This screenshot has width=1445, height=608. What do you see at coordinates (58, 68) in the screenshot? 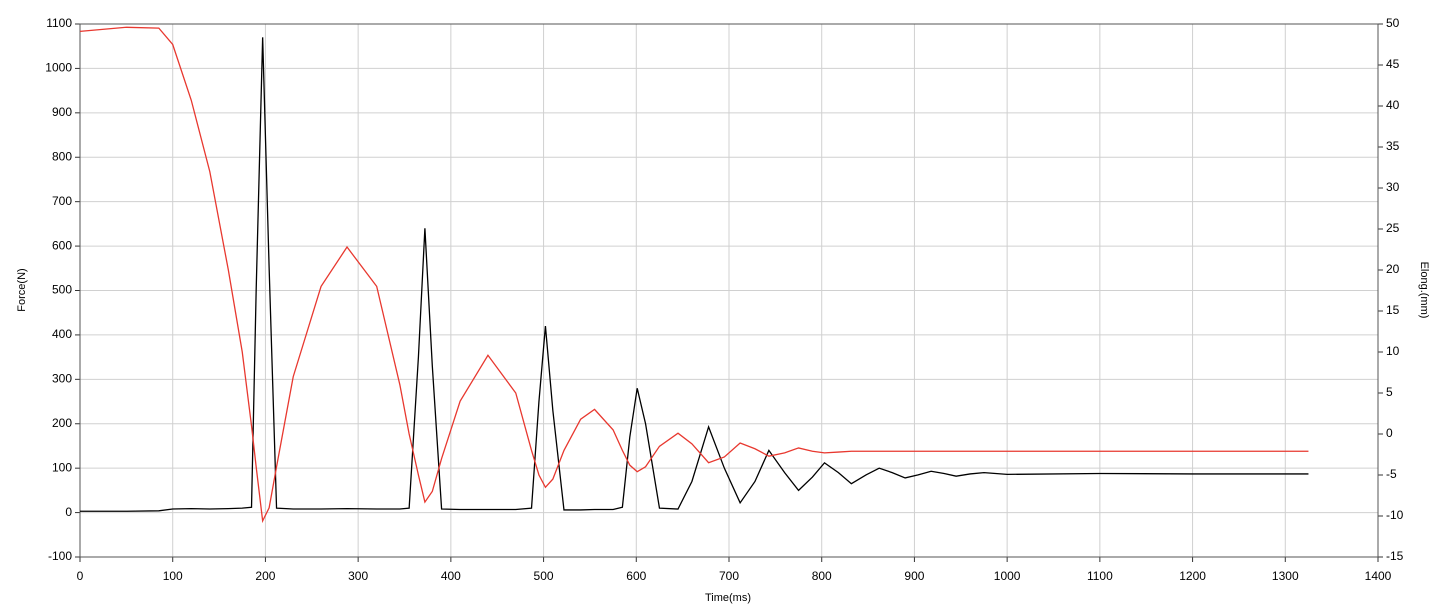
I see `y-tick-label: 1000` at bounding box center [58, 68].